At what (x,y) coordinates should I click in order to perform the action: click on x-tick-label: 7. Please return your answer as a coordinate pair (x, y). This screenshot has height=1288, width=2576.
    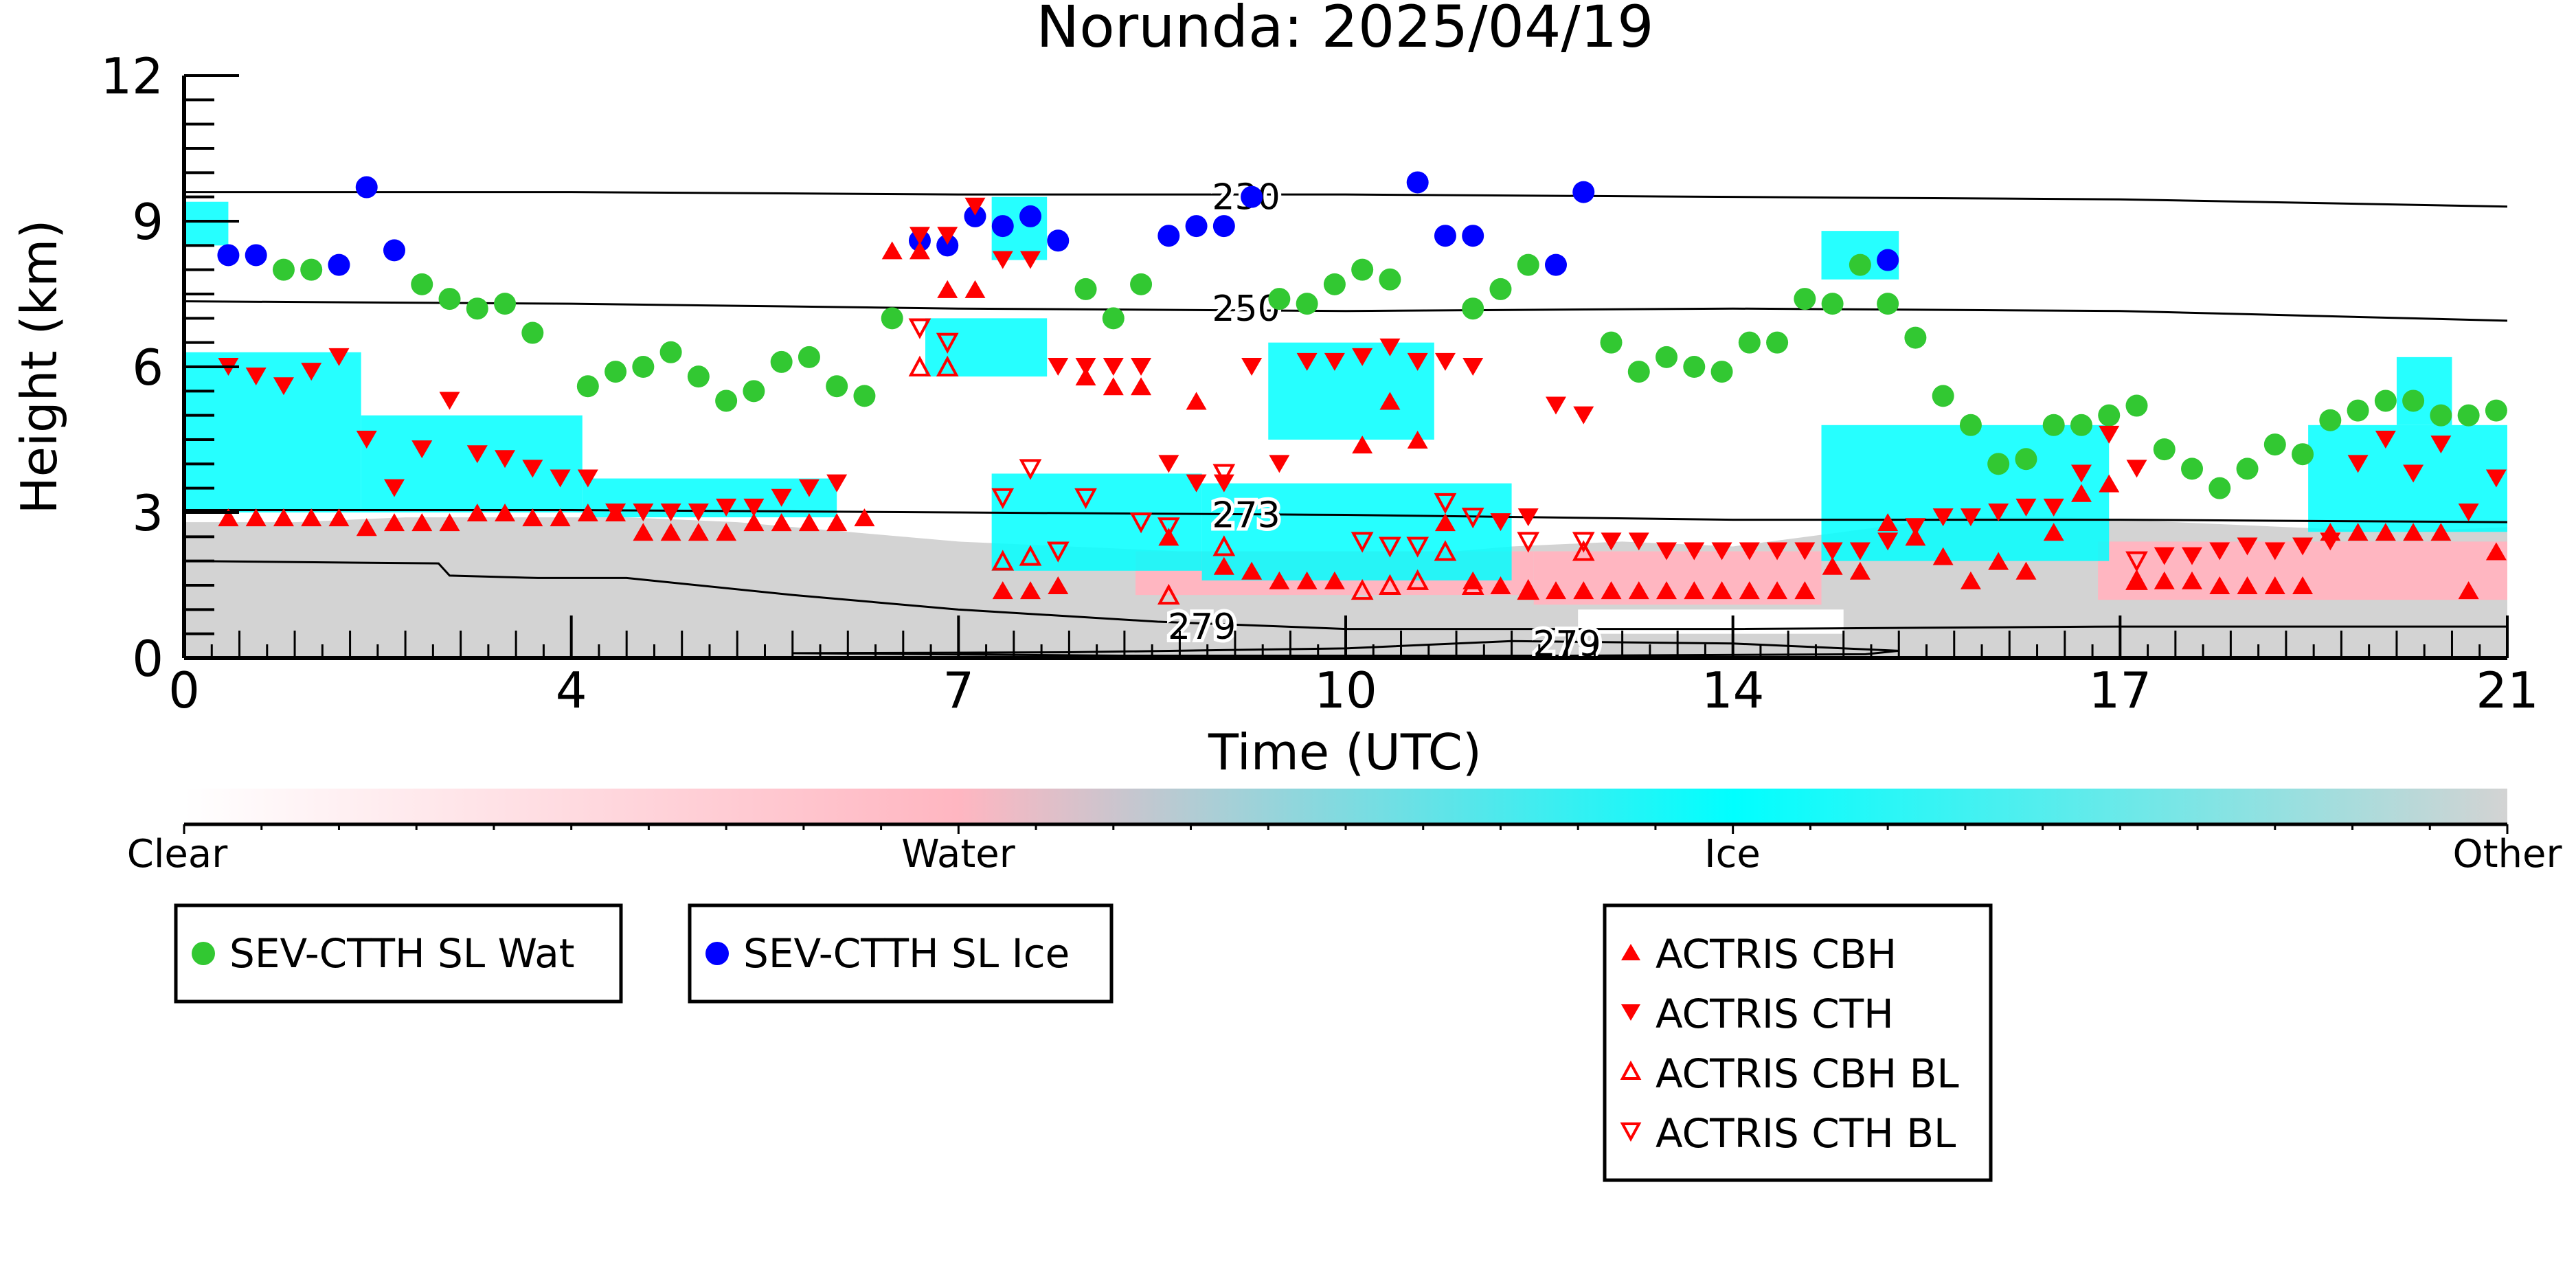
    Looking at the image, I should click on (958, 690).